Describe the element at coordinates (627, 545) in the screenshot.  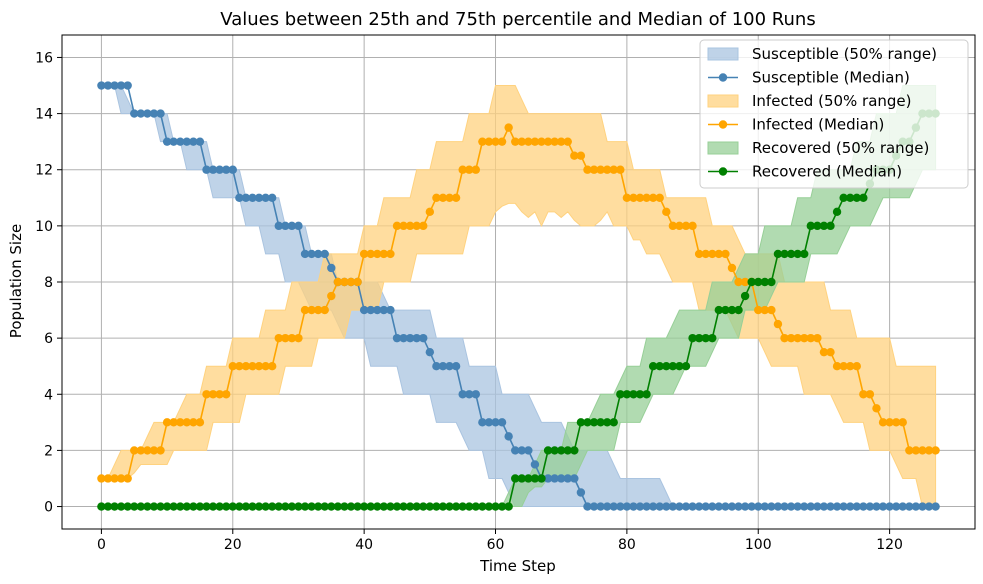
I see `x-tick-label: 80` at that location.